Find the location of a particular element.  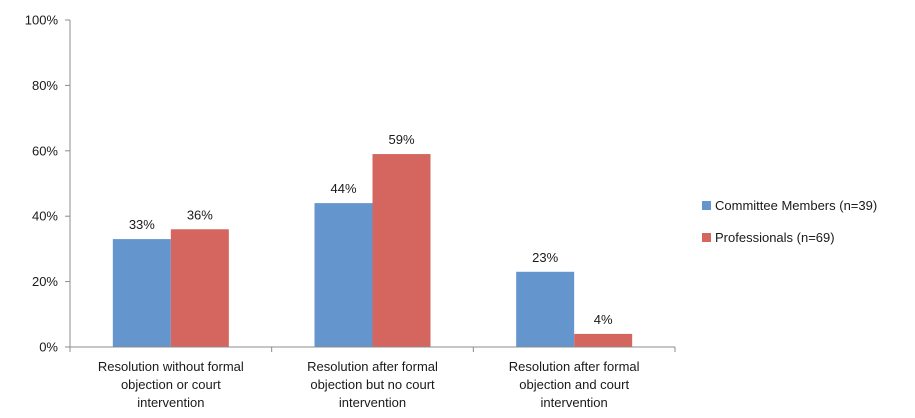

legend-label-committee-members: Committee Members (n=39) is located at coordinates (796, 205).